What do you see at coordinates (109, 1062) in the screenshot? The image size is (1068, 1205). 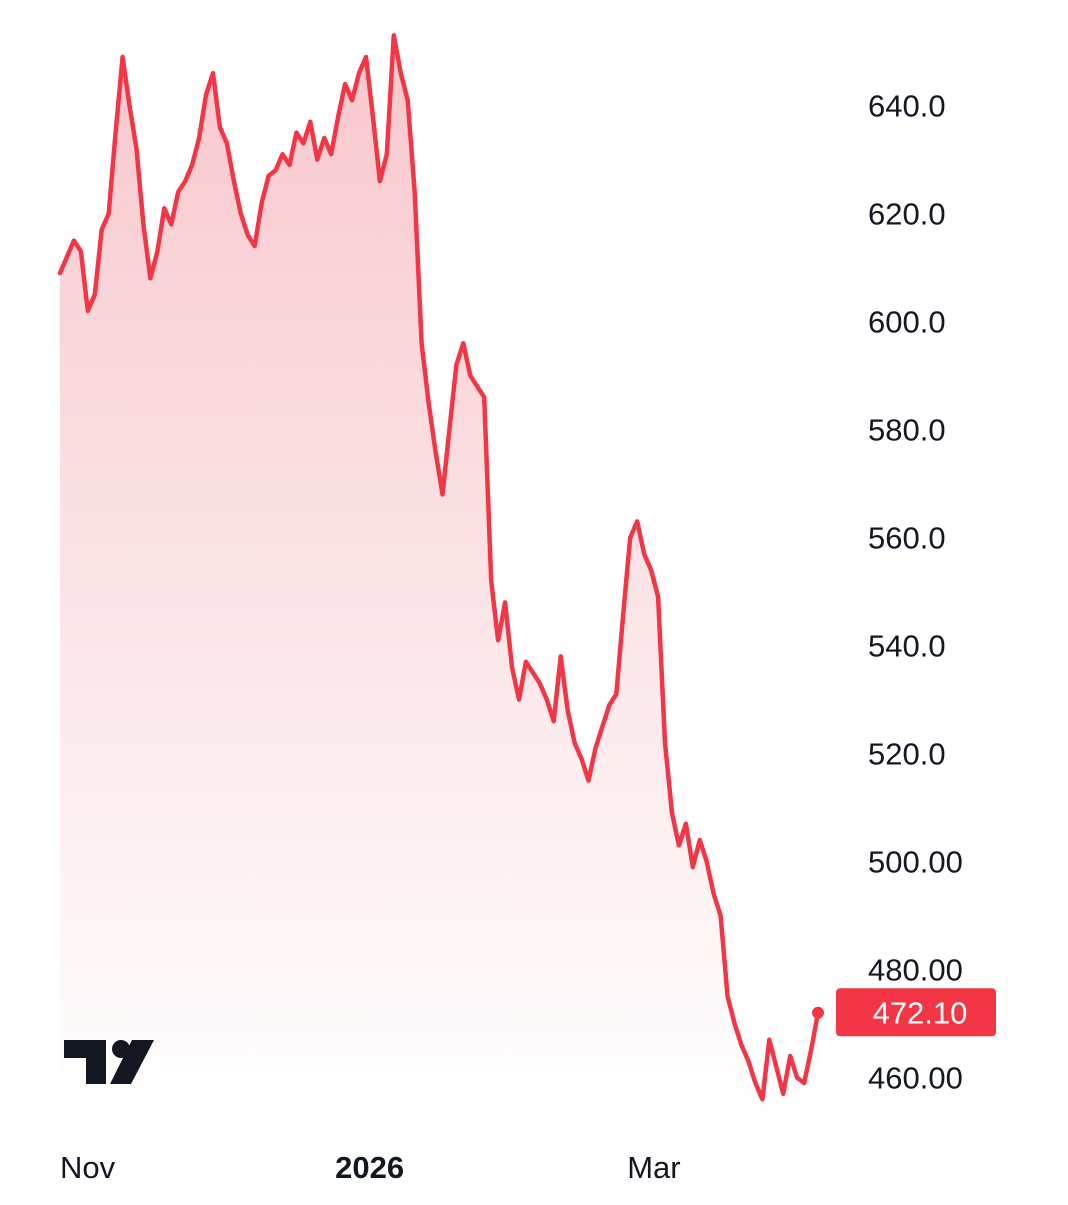 I see `tradingview-logo-icon` at bounding box center [109, 1062].